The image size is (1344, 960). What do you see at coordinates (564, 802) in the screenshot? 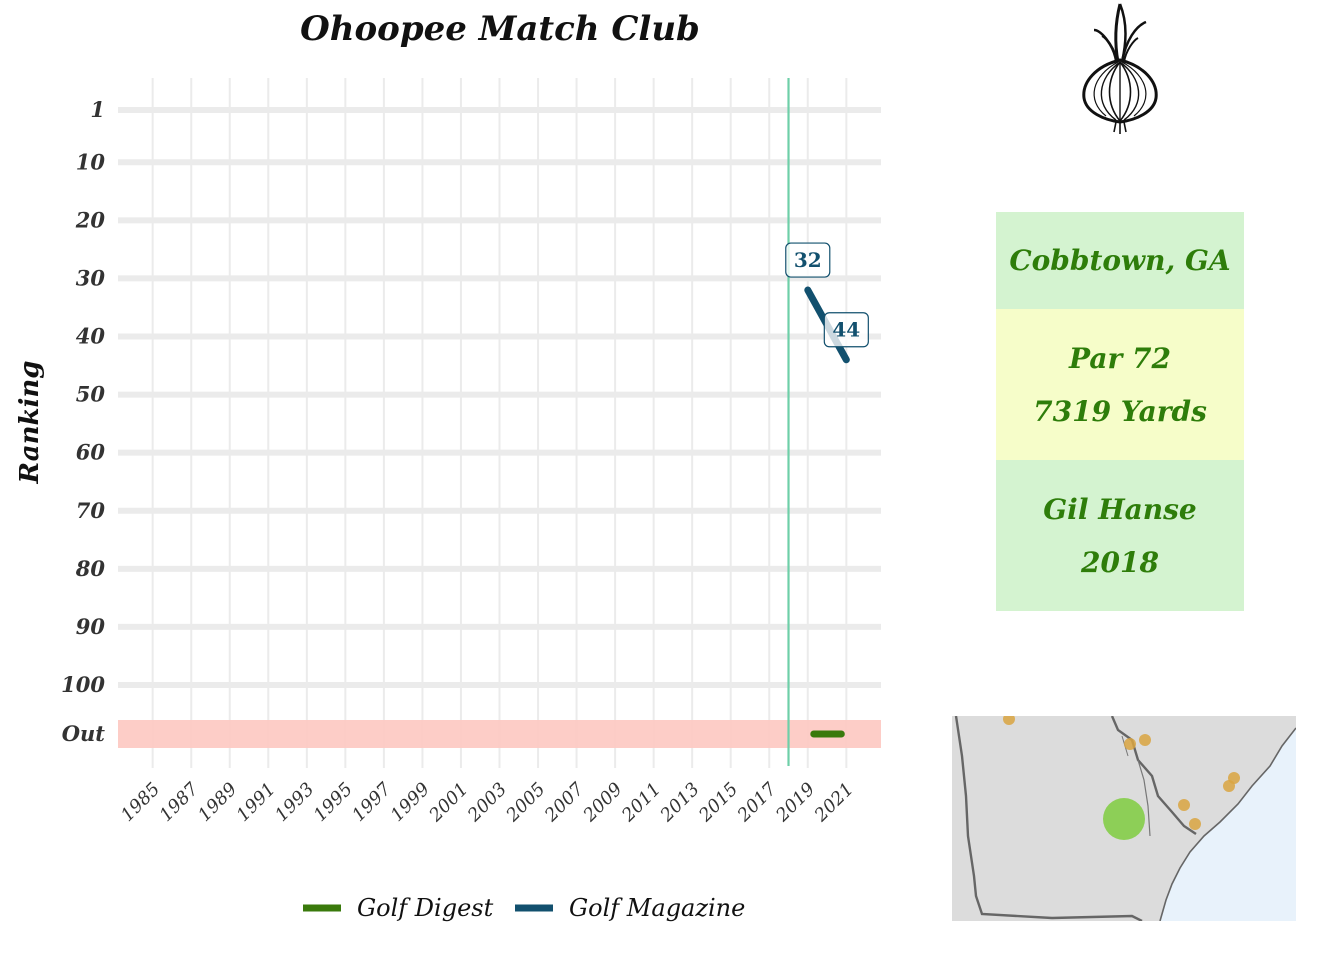
I see `x-tick-label: 2007` at bounding box center [564, 802].